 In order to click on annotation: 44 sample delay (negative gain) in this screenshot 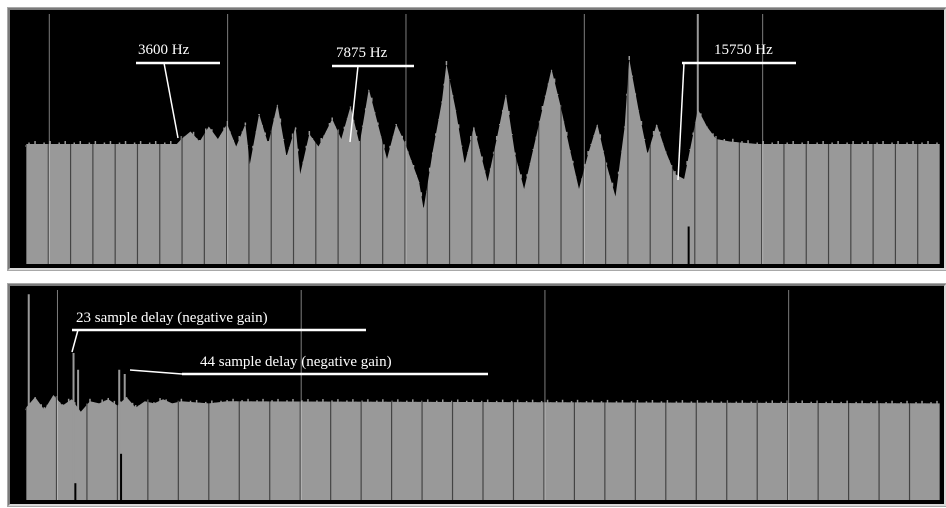, I will do `click(308, 365)`.